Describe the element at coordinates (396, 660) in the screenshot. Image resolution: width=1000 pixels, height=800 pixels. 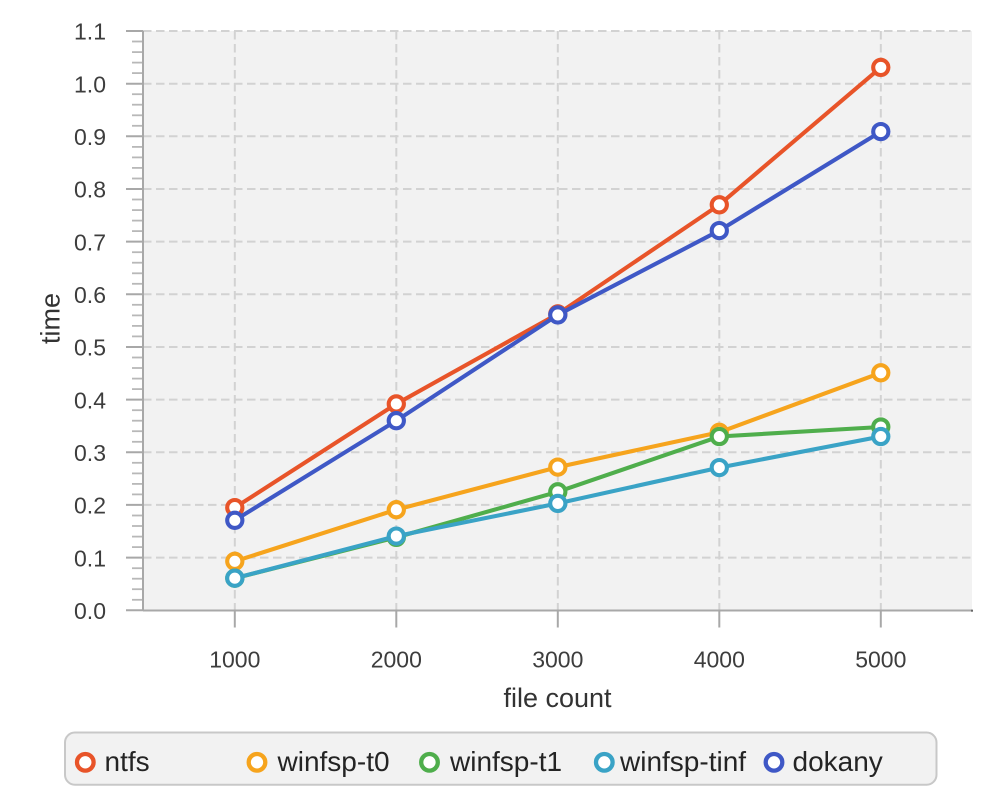
I see `svg-text: 2000` at that location.